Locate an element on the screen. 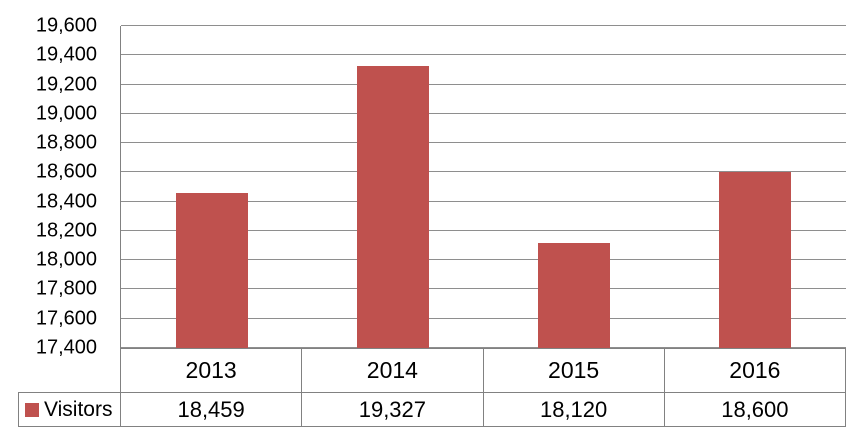 The width and height of the screenshot is (865, 446). data-table-row: Visitors 18,459 19,327 18,120 18,600 is located at coordinates (432, 409).